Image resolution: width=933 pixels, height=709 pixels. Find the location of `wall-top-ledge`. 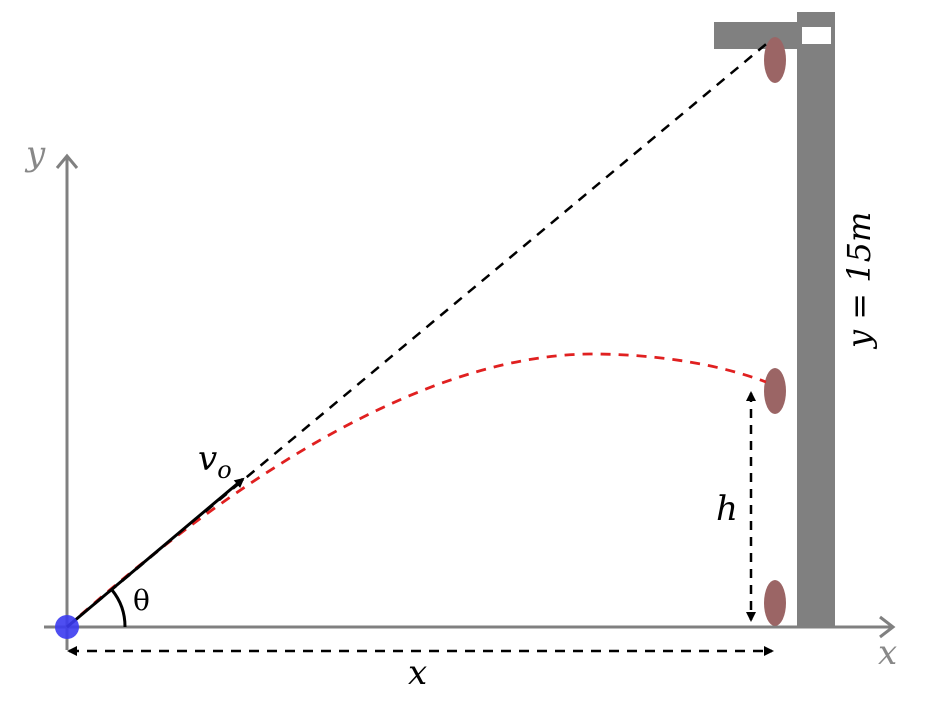

wall-top-ledge is located at coordinates (759, 35).